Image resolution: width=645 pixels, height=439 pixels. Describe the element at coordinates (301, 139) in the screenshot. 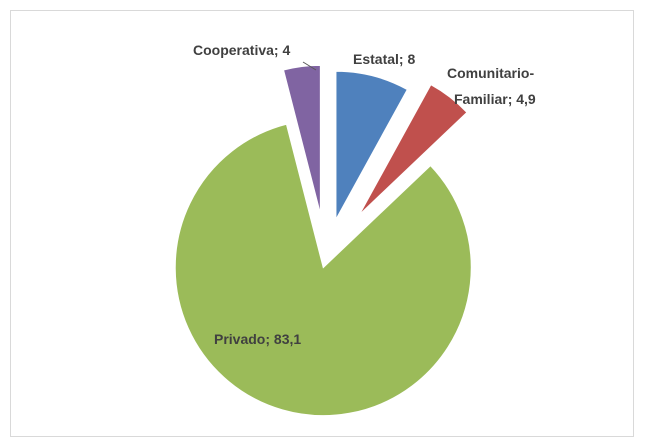

I see `pie-slice-cooperativa` at that location.